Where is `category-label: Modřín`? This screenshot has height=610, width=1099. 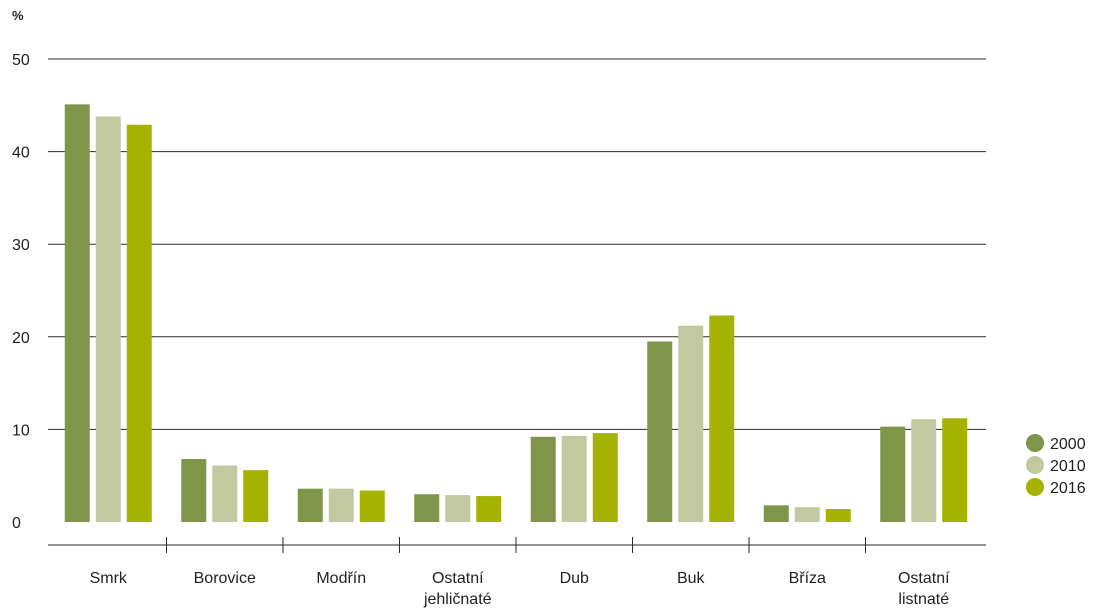
category-label: Modřín is located at coordinates (341, 578).